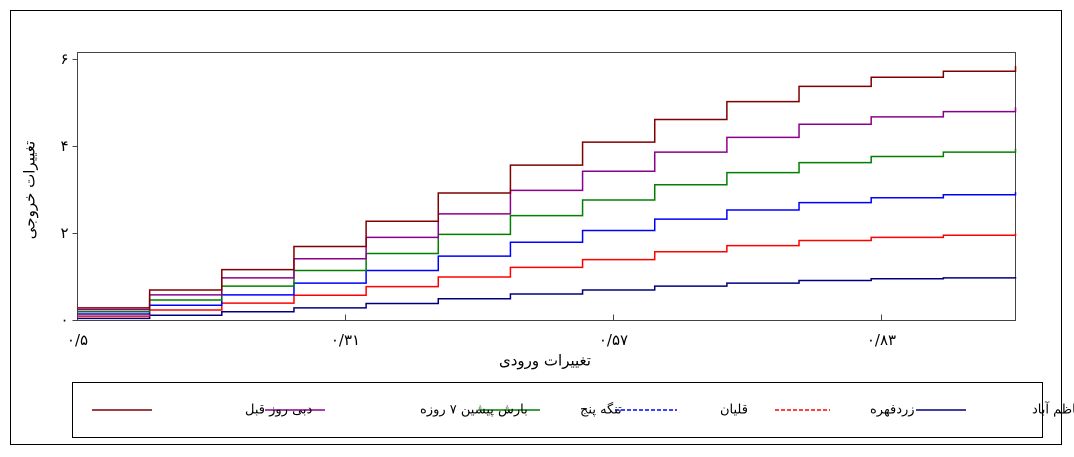 The image size is (1074, 457). I want to click on x-tick-label: ۰/۸۳, so click(881, 340).